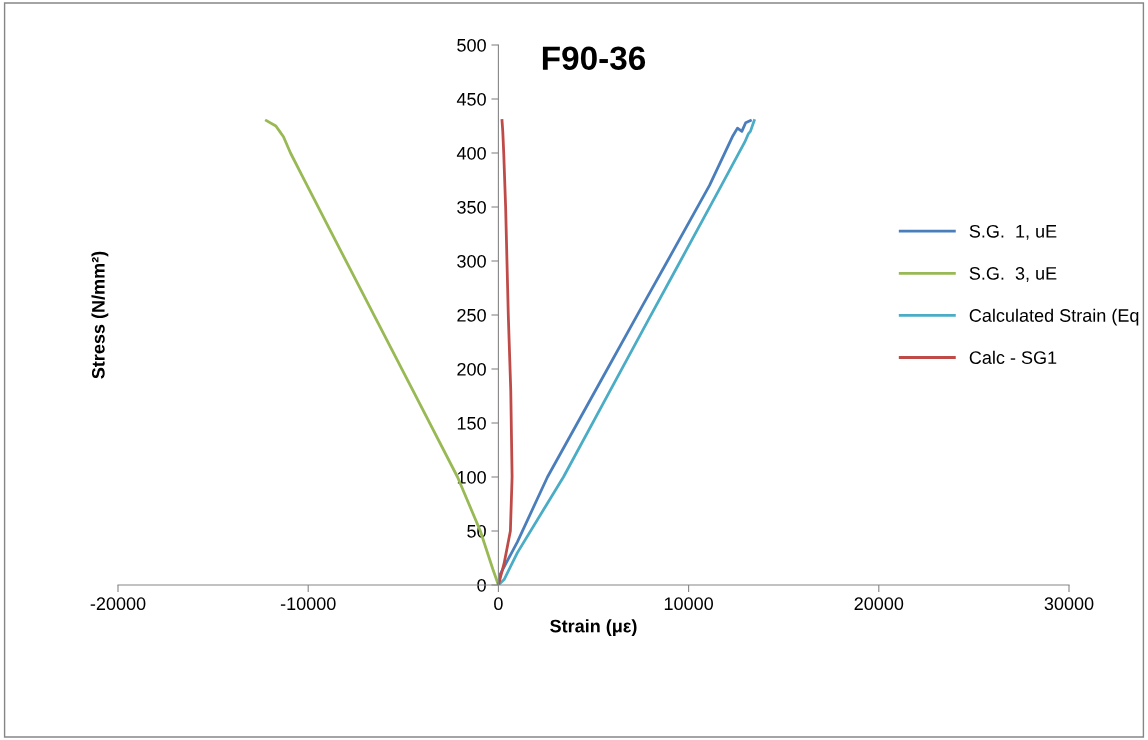 The height and width of the screenshot is (740, 1148). What do you see at coordinates (1069, 604) in the screenshot?
I see `x-tick-label: 30000` at bounding box center [1069, 604].